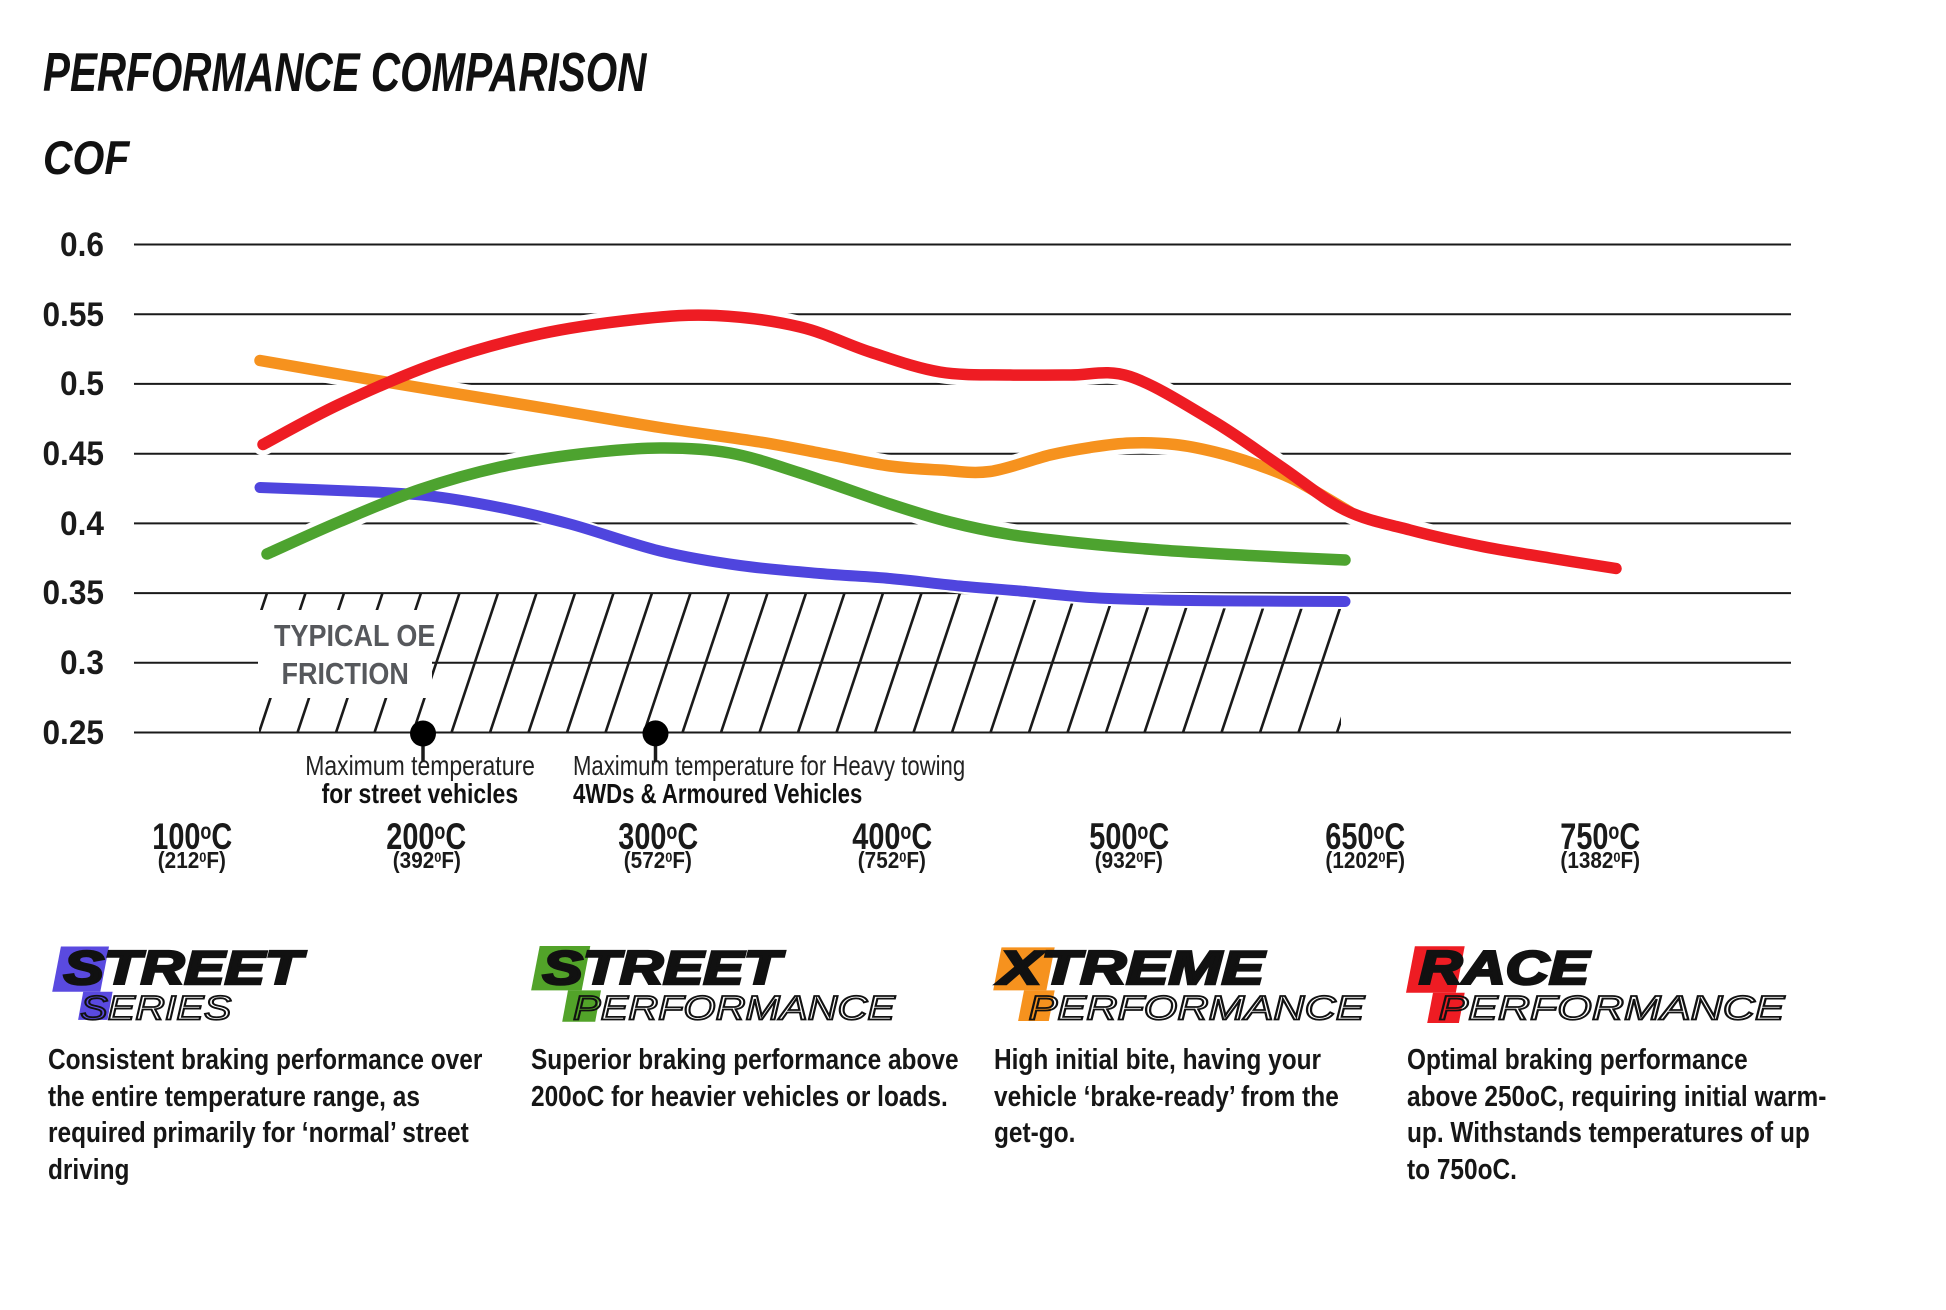 The width and height of the screenshot is (1946, 1310). Describe the element at coordinates (1130, 967) in the screenshot. I see `svg-text: XTREME` at that location.